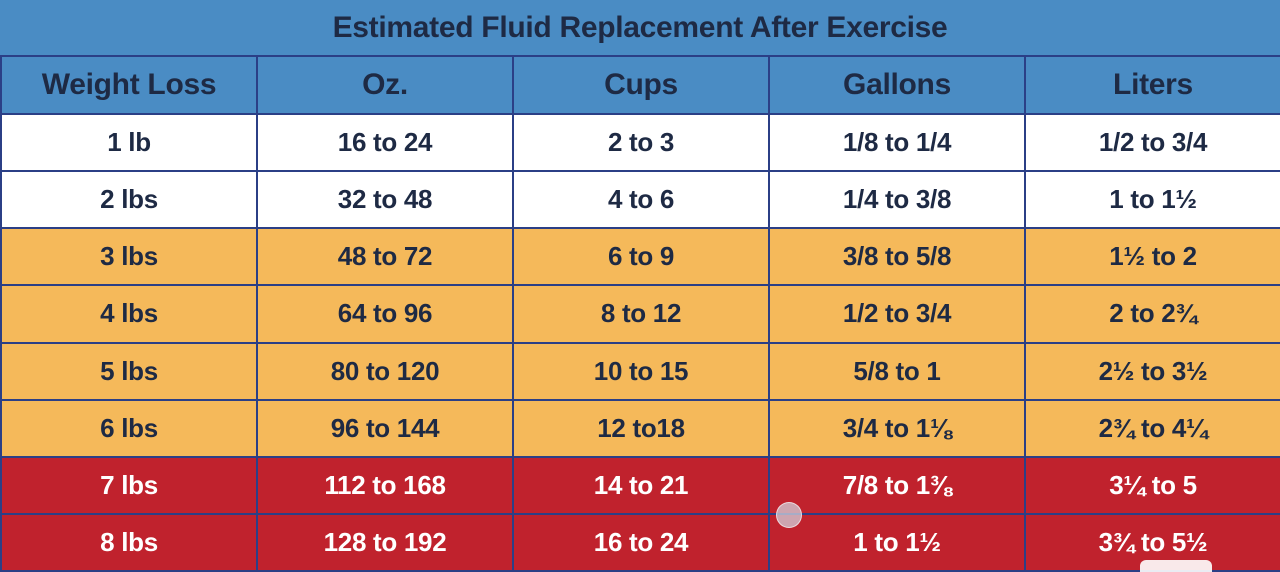  What do you see at coordinates (129, 257) in the screenshot?
I see `cell-weight-loss: 3 lbs` at bounding box center [129, 257].